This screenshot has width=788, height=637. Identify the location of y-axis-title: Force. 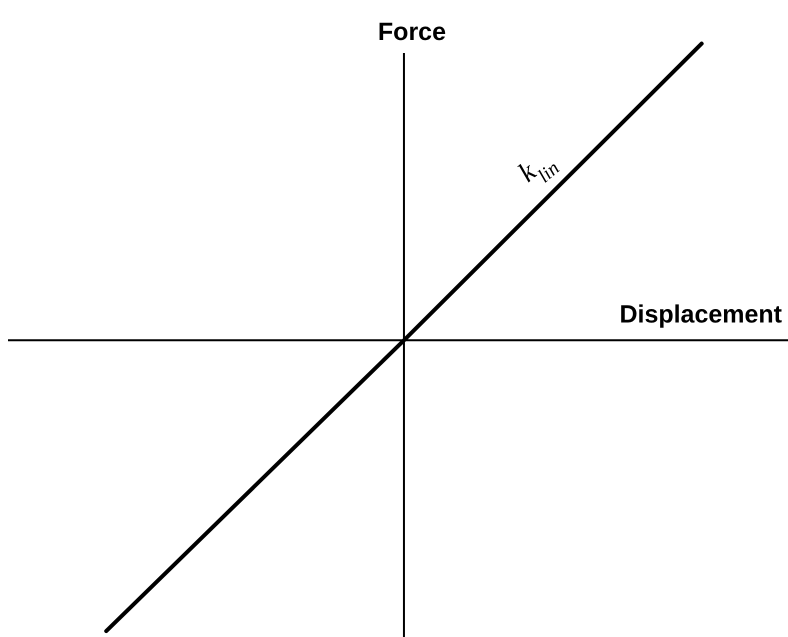
(412, 32).